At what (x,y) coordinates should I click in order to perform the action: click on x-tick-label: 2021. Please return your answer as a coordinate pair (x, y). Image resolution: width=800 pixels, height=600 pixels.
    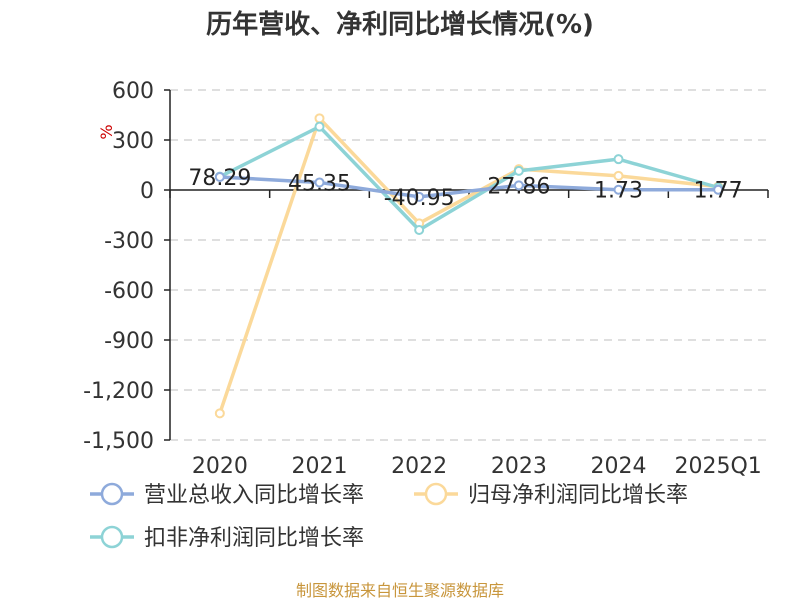
    Looking at the image, I should click on (320, 466).